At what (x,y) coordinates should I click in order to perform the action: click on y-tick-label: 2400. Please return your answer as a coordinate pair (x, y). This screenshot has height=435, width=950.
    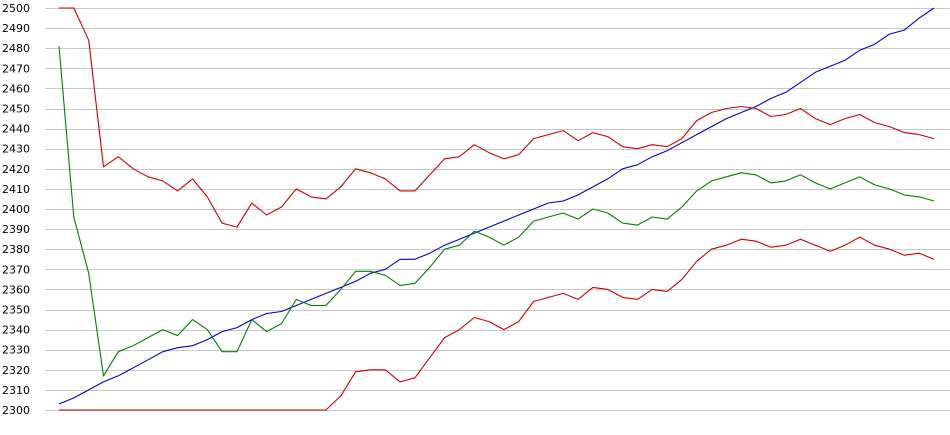
    Looking at the image, I should click on (16, 209).